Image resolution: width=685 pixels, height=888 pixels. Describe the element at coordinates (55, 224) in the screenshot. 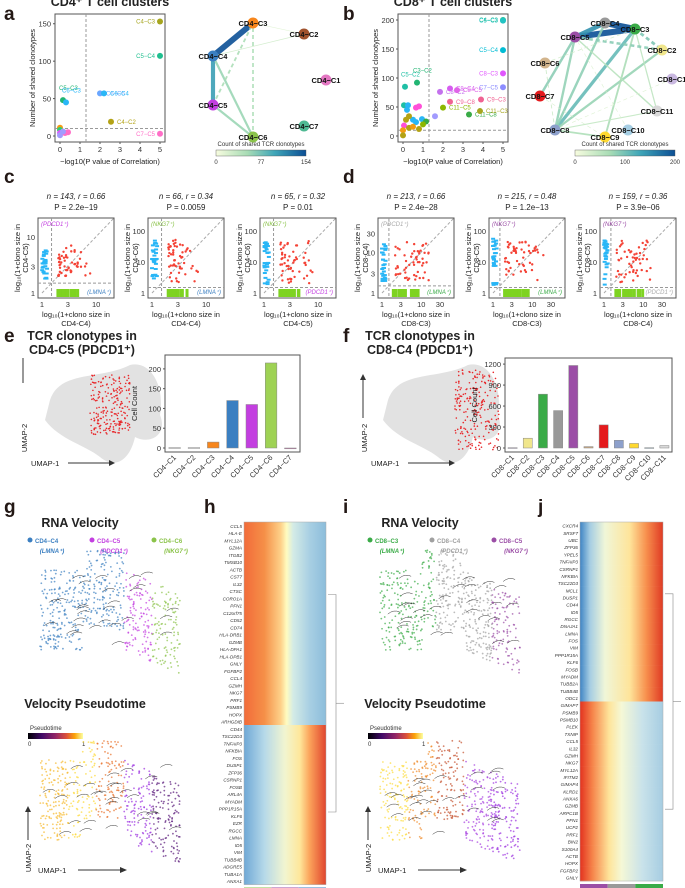

I see `top-left-annotation: (PDCD1⁺)` at that location.